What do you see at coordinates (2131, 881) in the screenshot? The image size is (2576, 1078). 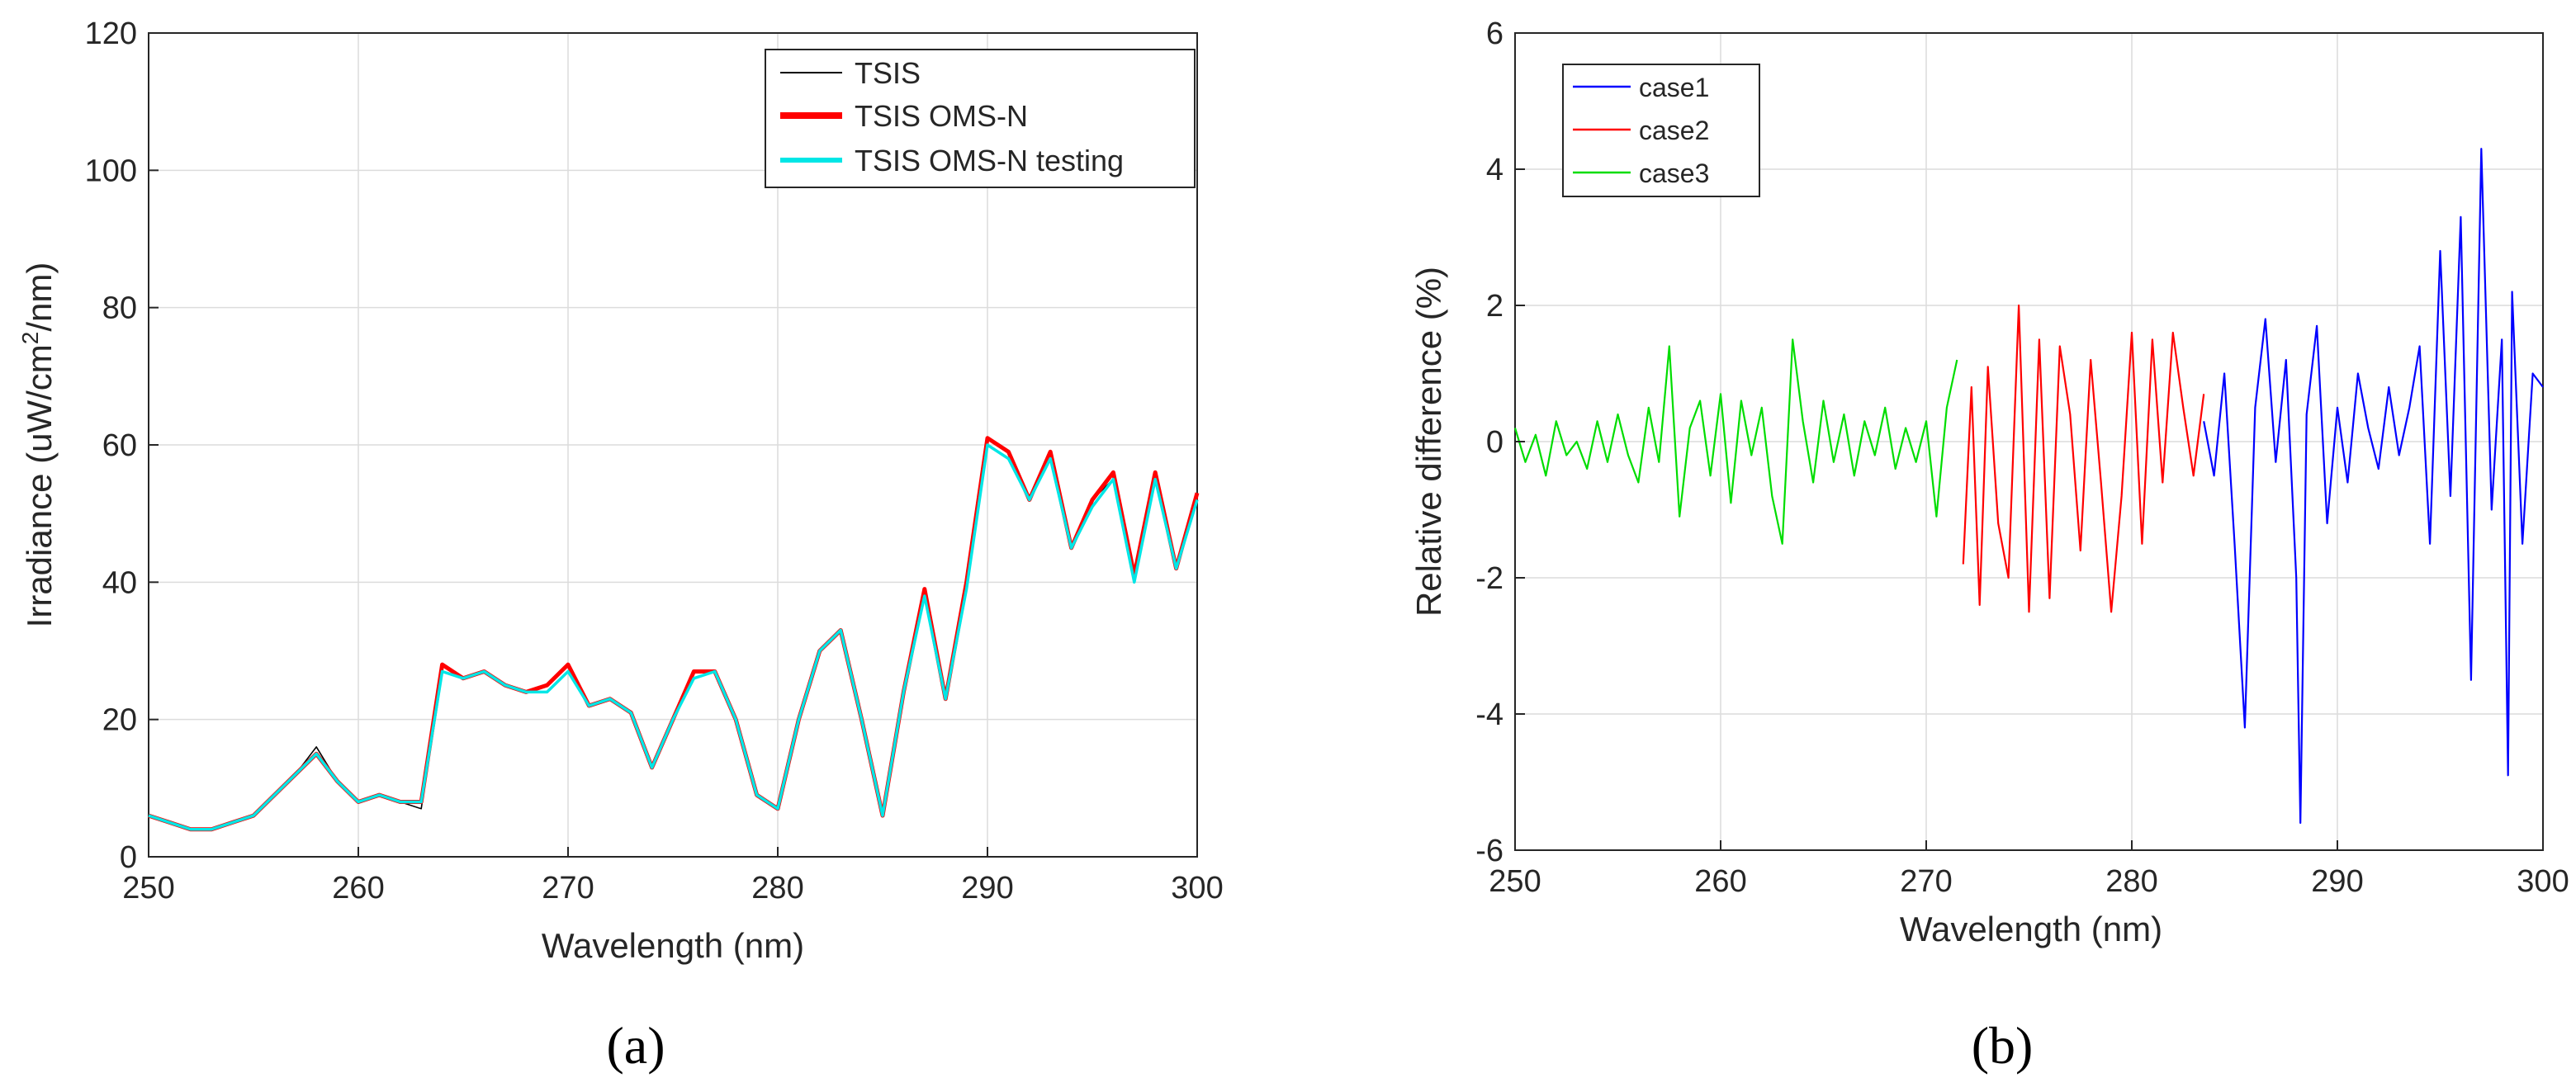 I see `b-x-tick-label: 280` at bounding box center [2131, 881].